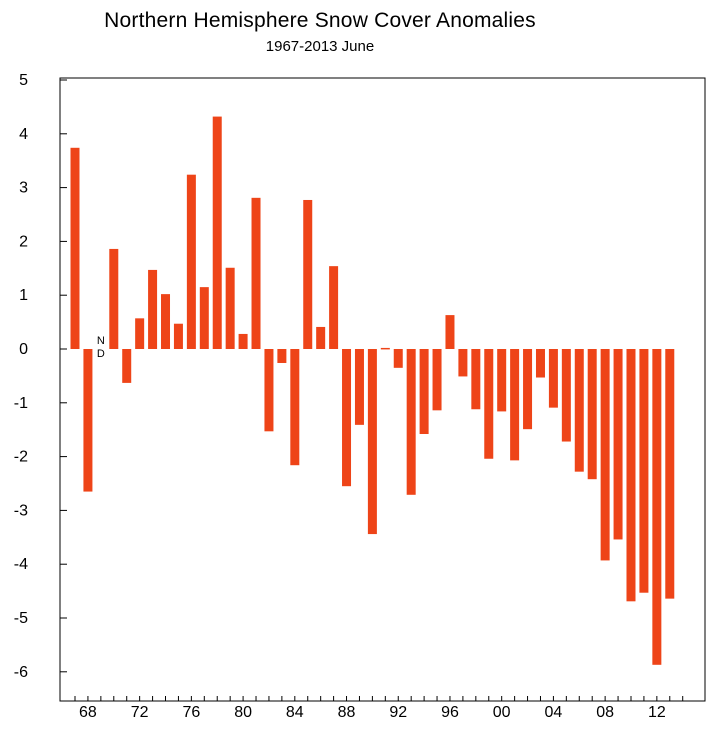 This screenshot has height=729, width=706. I want to click on bar-2003, so click(540, 363).